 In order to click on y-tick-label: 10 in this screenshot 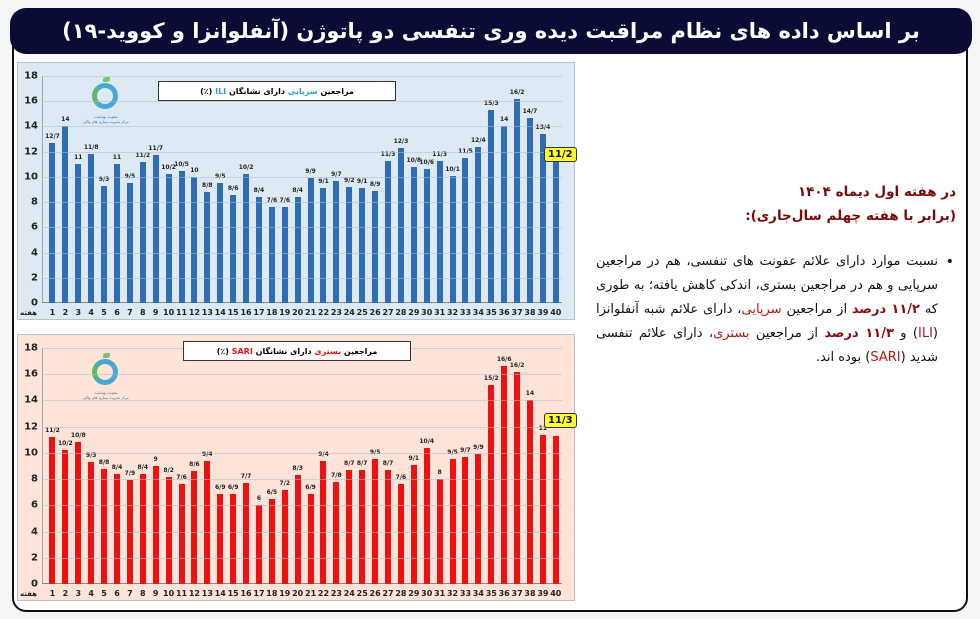, I will do `click(31, 177)`.